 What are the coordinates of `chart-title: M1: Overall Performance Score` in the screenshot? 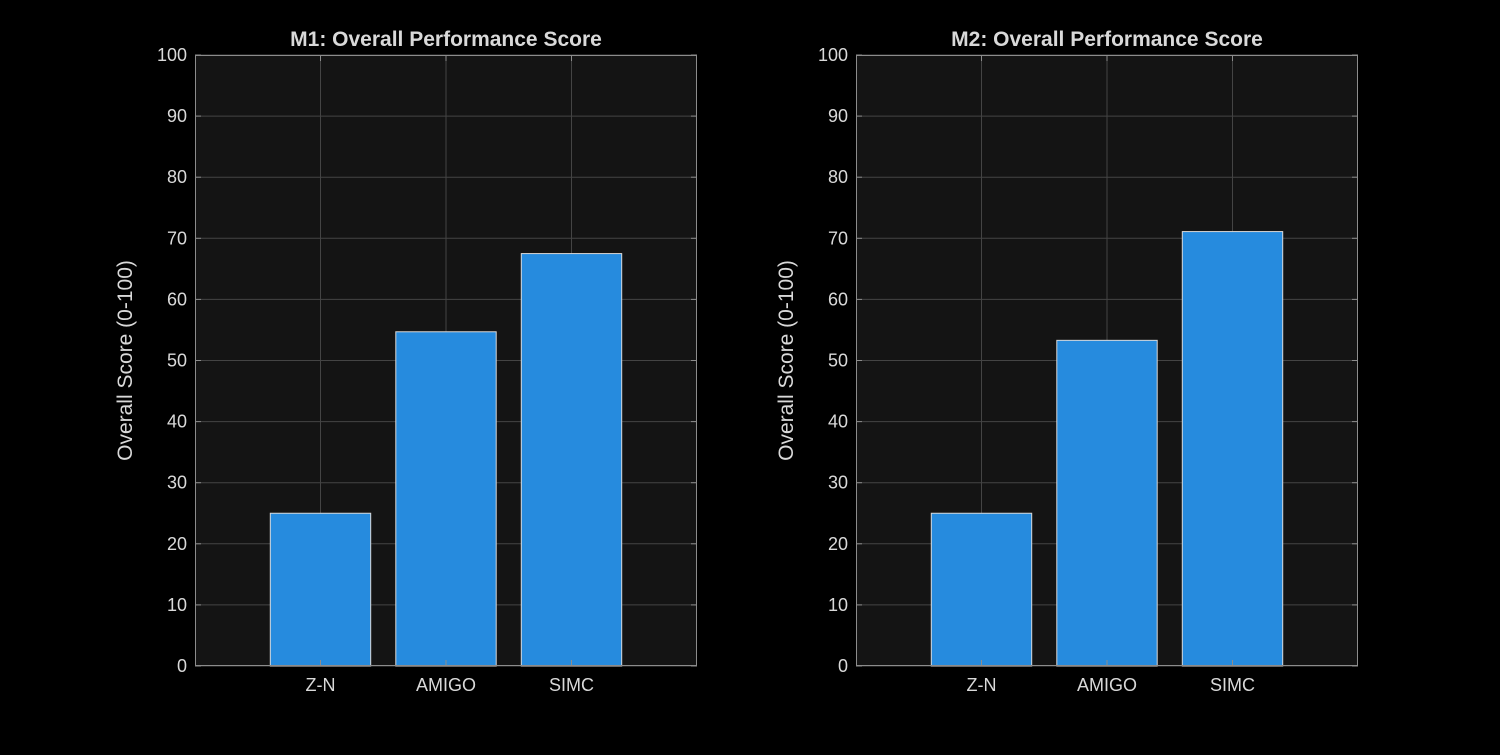 It's located at (446, 39).